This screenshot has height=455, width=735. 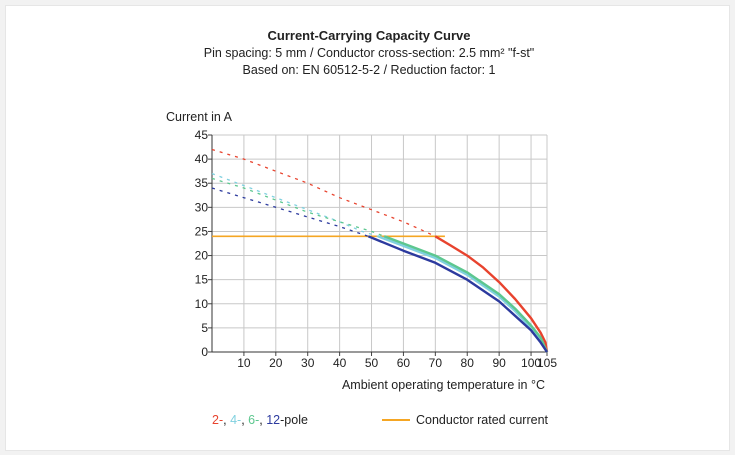 What do you see at coordinates (294, 420) in the screenshot?
I see `legend-pole-suffix: -pole` at bounding box center [294, 420].